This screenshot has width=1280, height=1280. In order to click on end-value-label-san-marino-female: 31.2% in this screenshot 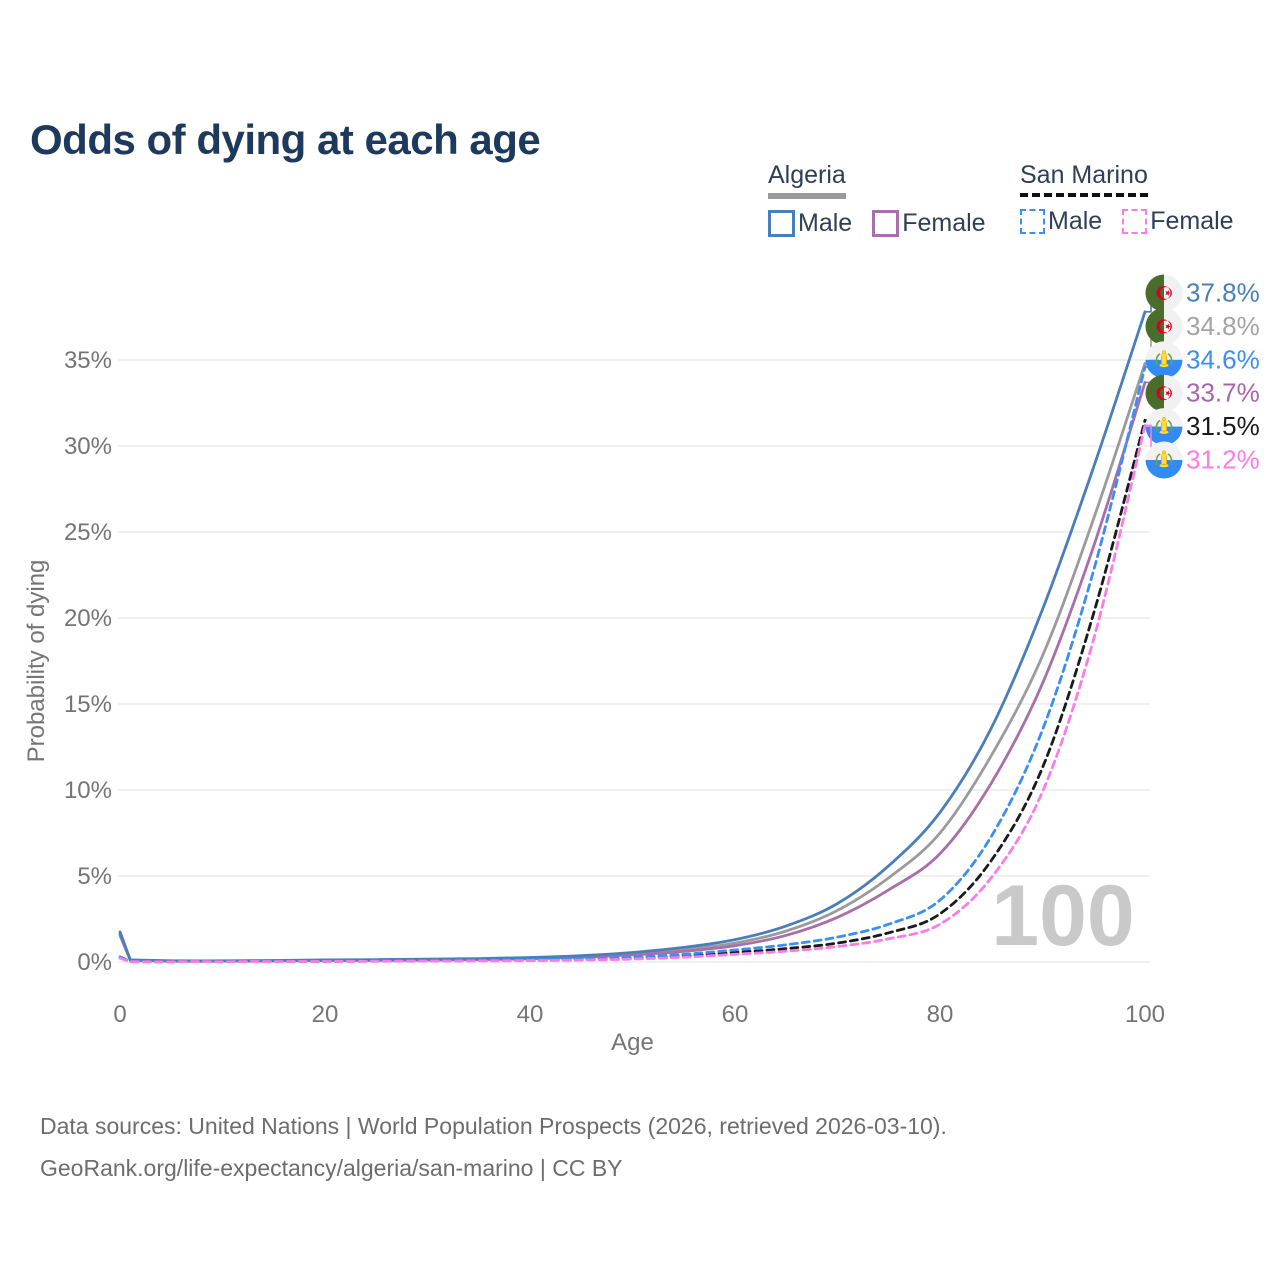, I will do `click(1223, 460)`.